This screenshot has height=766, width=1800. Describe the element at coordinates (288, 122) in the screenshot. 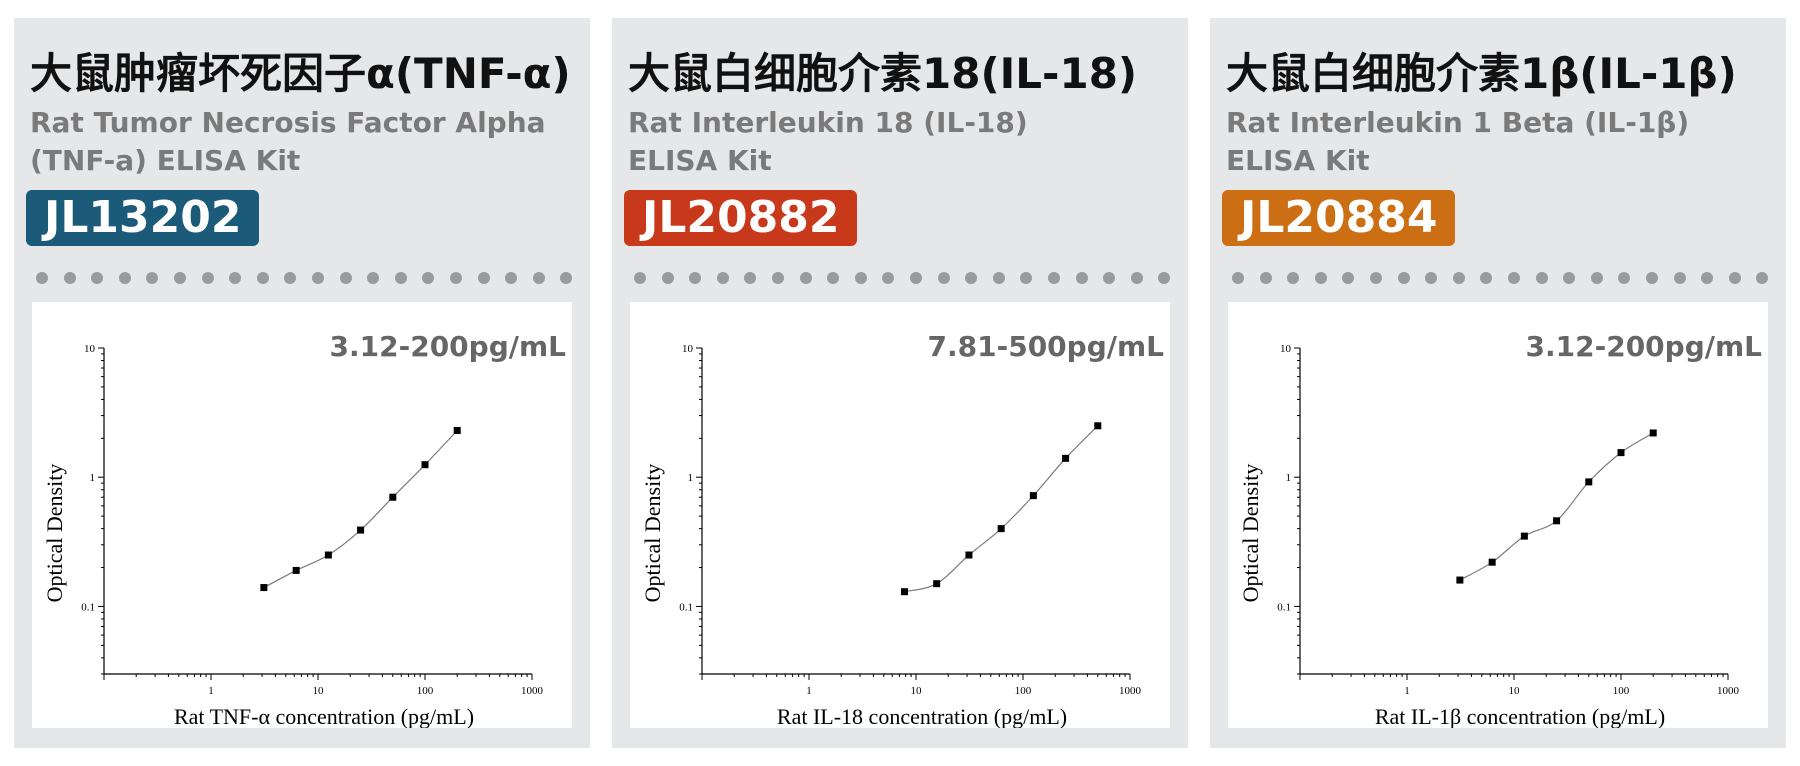

I see `product-title-en-line1: Rat Tumor Necrosis Factor Alpha` at that location.